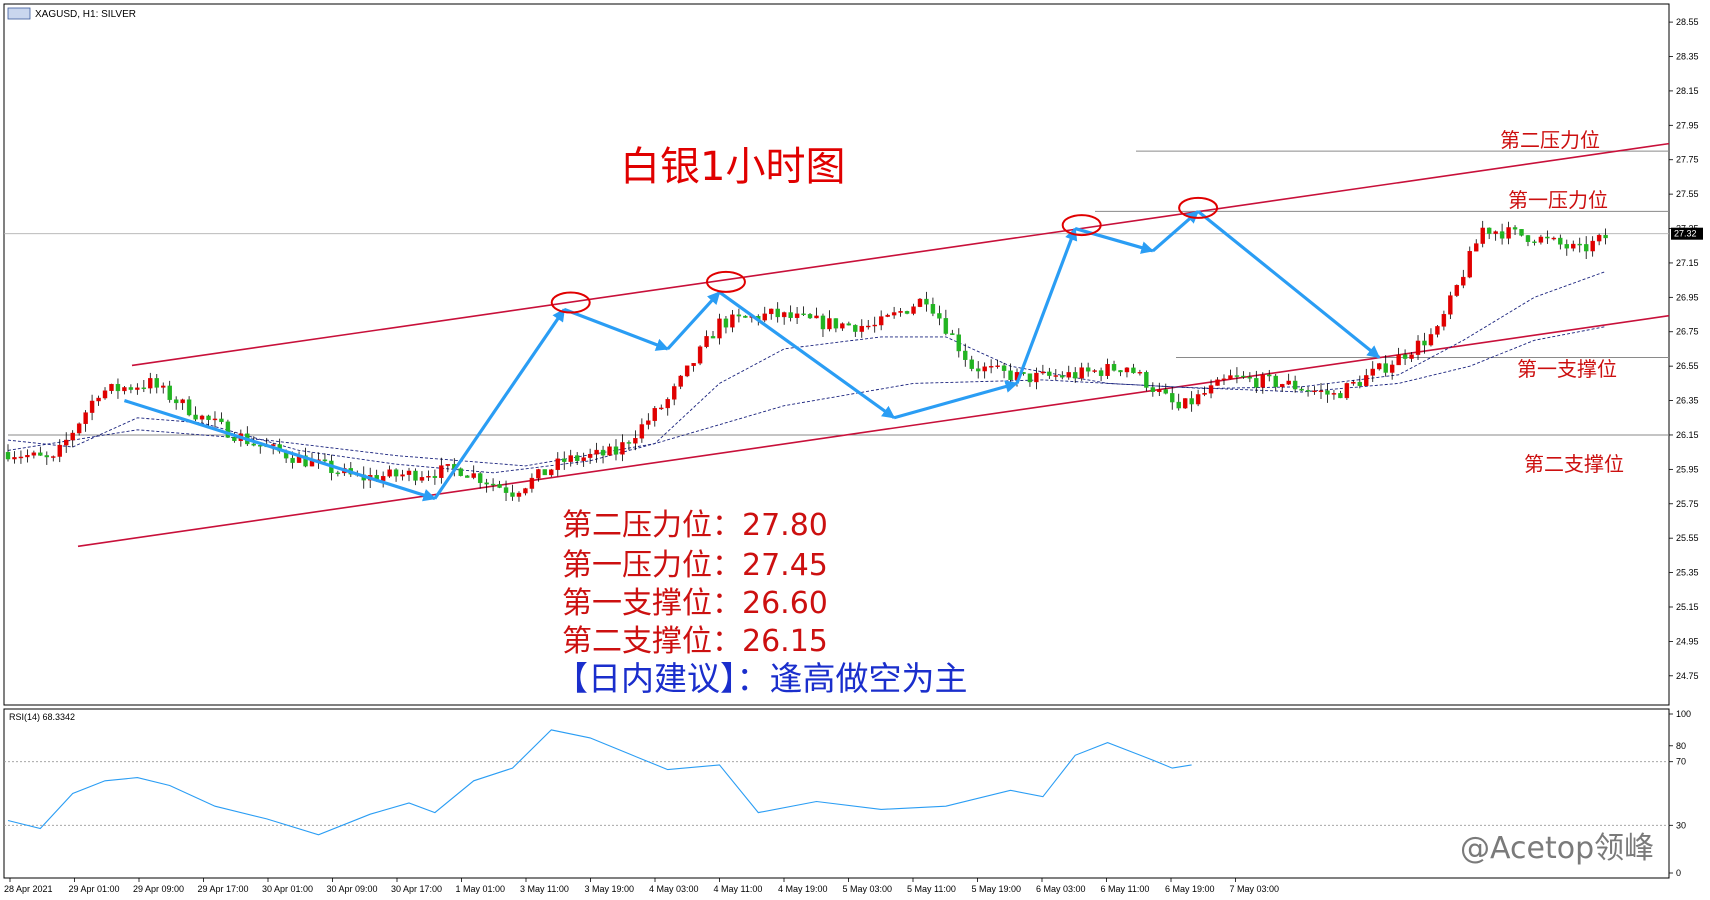 The height and width of the screenshot is (900, 1710). I want to click on price-tick-label: 26.35, so click(1687, 401).